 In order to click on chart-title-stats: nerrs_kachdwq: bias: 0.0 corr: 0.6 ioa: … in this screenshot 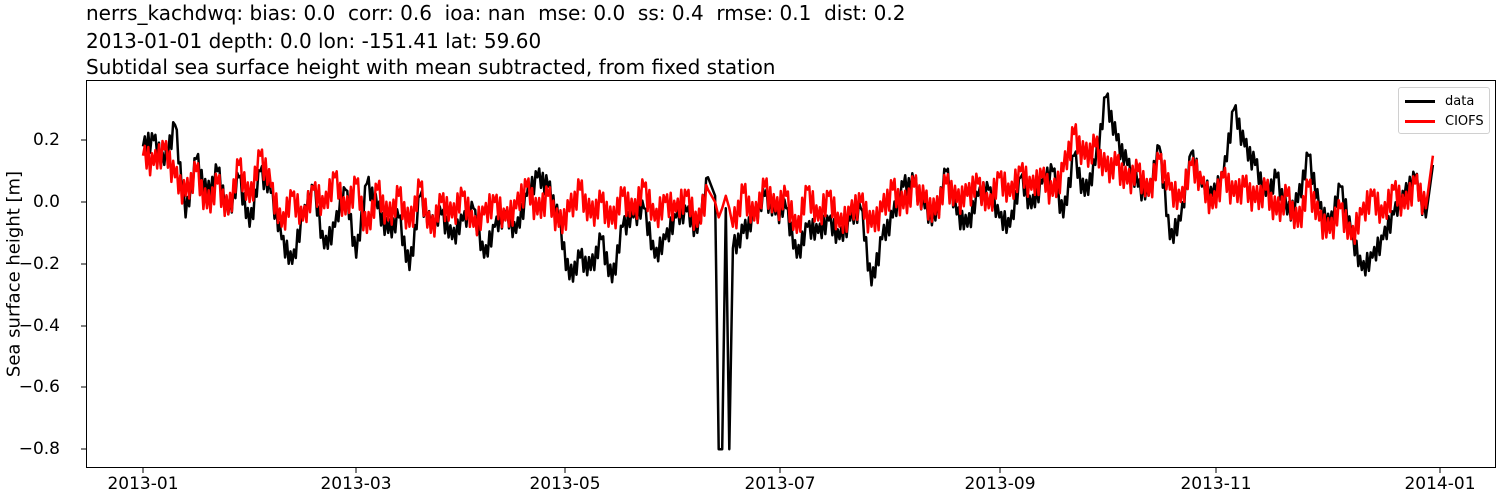, I will do `click(496, 13)`.